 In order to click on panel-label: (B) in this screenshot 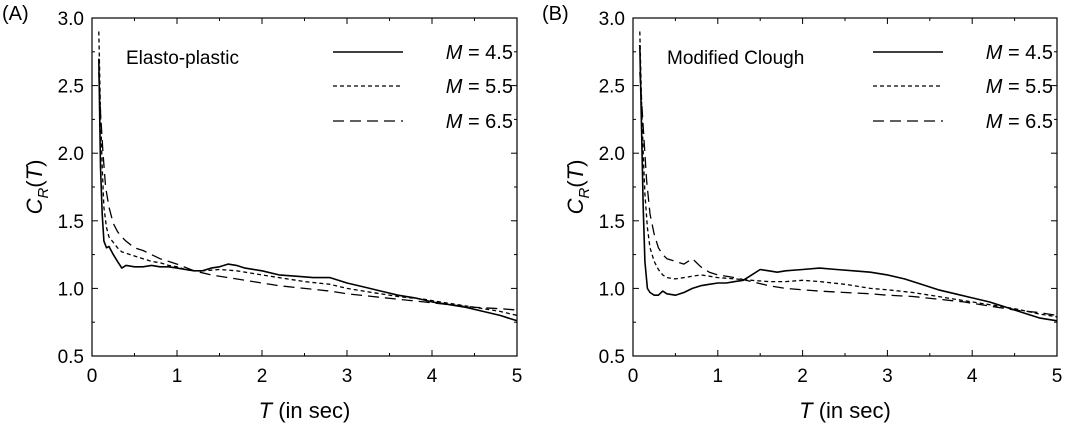, I will do `click(555, 14)`.